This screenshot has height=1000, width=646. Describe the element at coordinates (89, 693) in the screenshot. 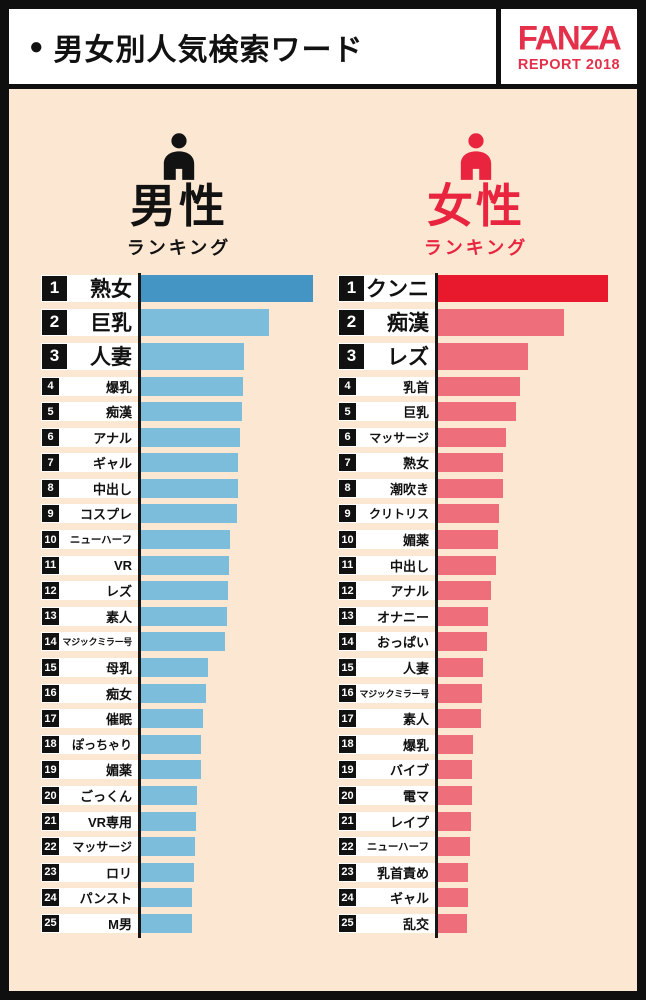

I see `rank-label-box: 16 痴女` at that location.